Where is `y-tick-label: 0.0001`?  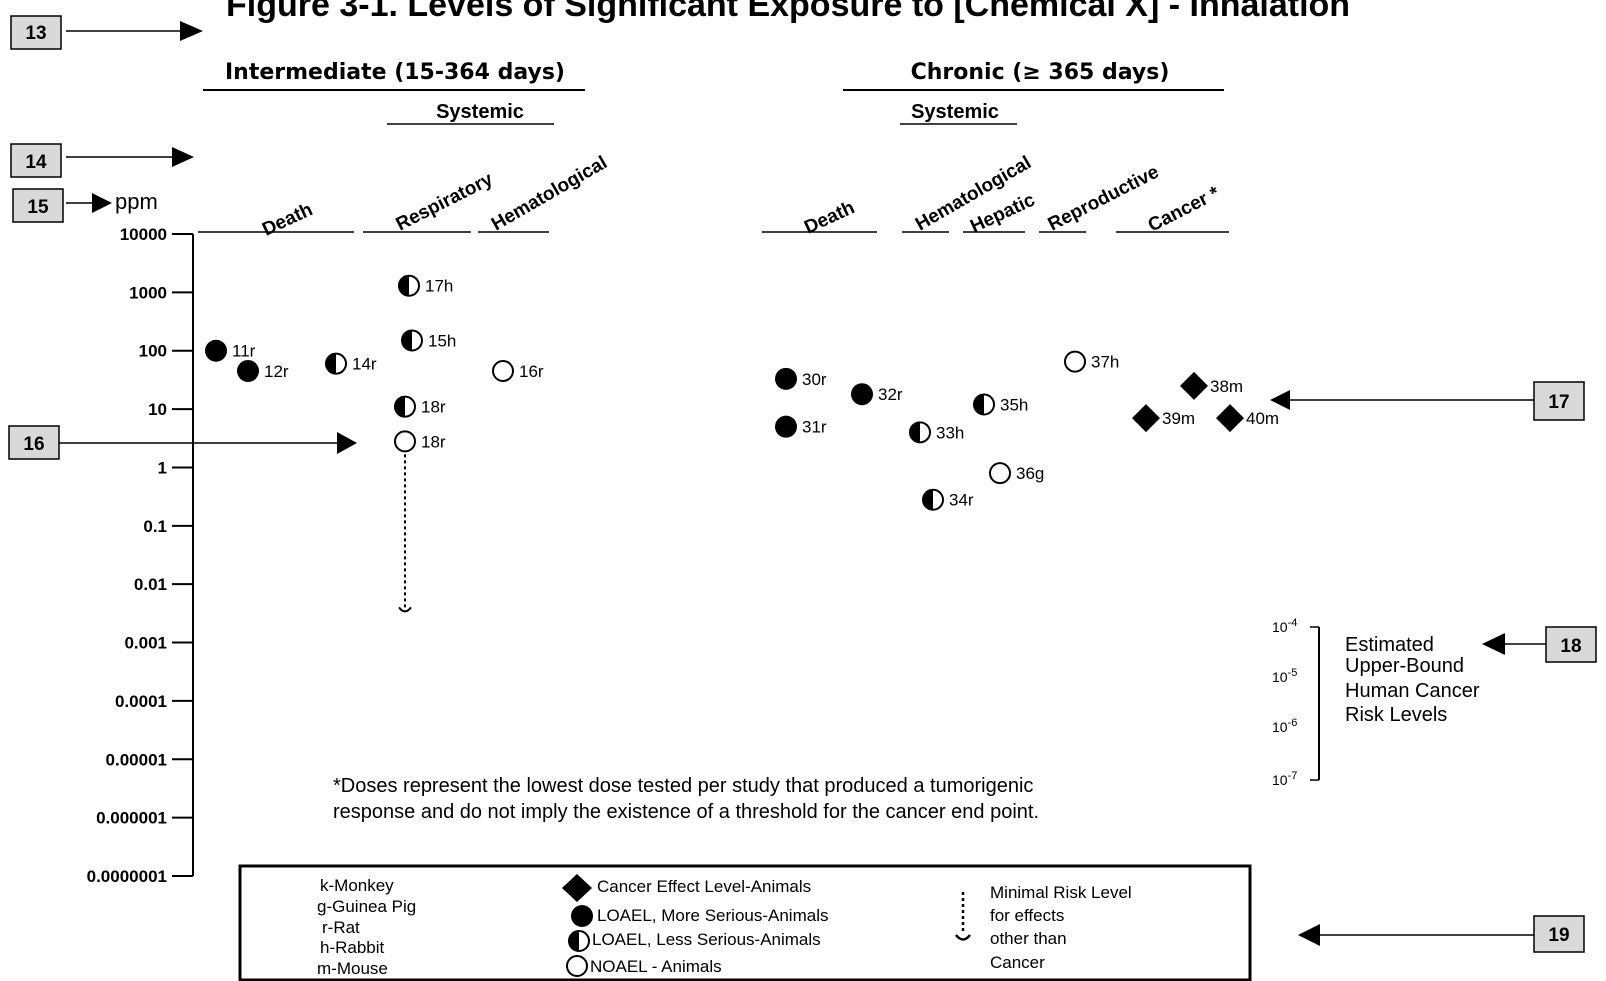
y-tick-label: 0.0001 is located at coordinates (141, 701).